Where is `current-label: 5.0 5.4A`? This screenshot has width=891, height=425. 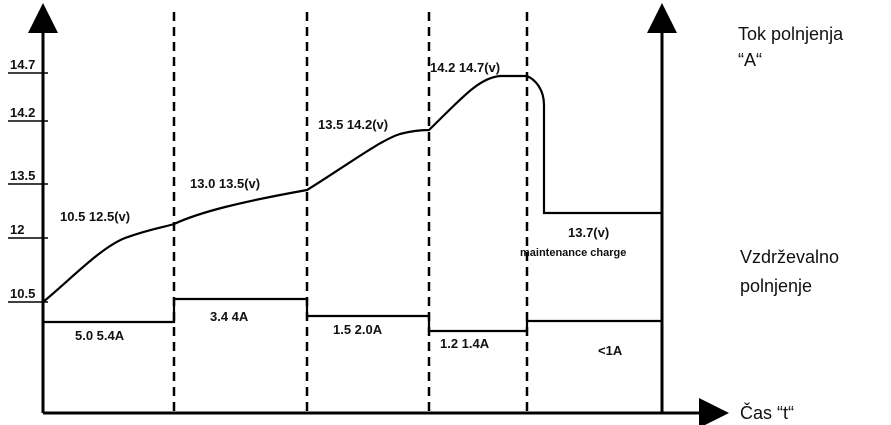 current-label: 5.0 5.4A is located at coordinates (100, 335).